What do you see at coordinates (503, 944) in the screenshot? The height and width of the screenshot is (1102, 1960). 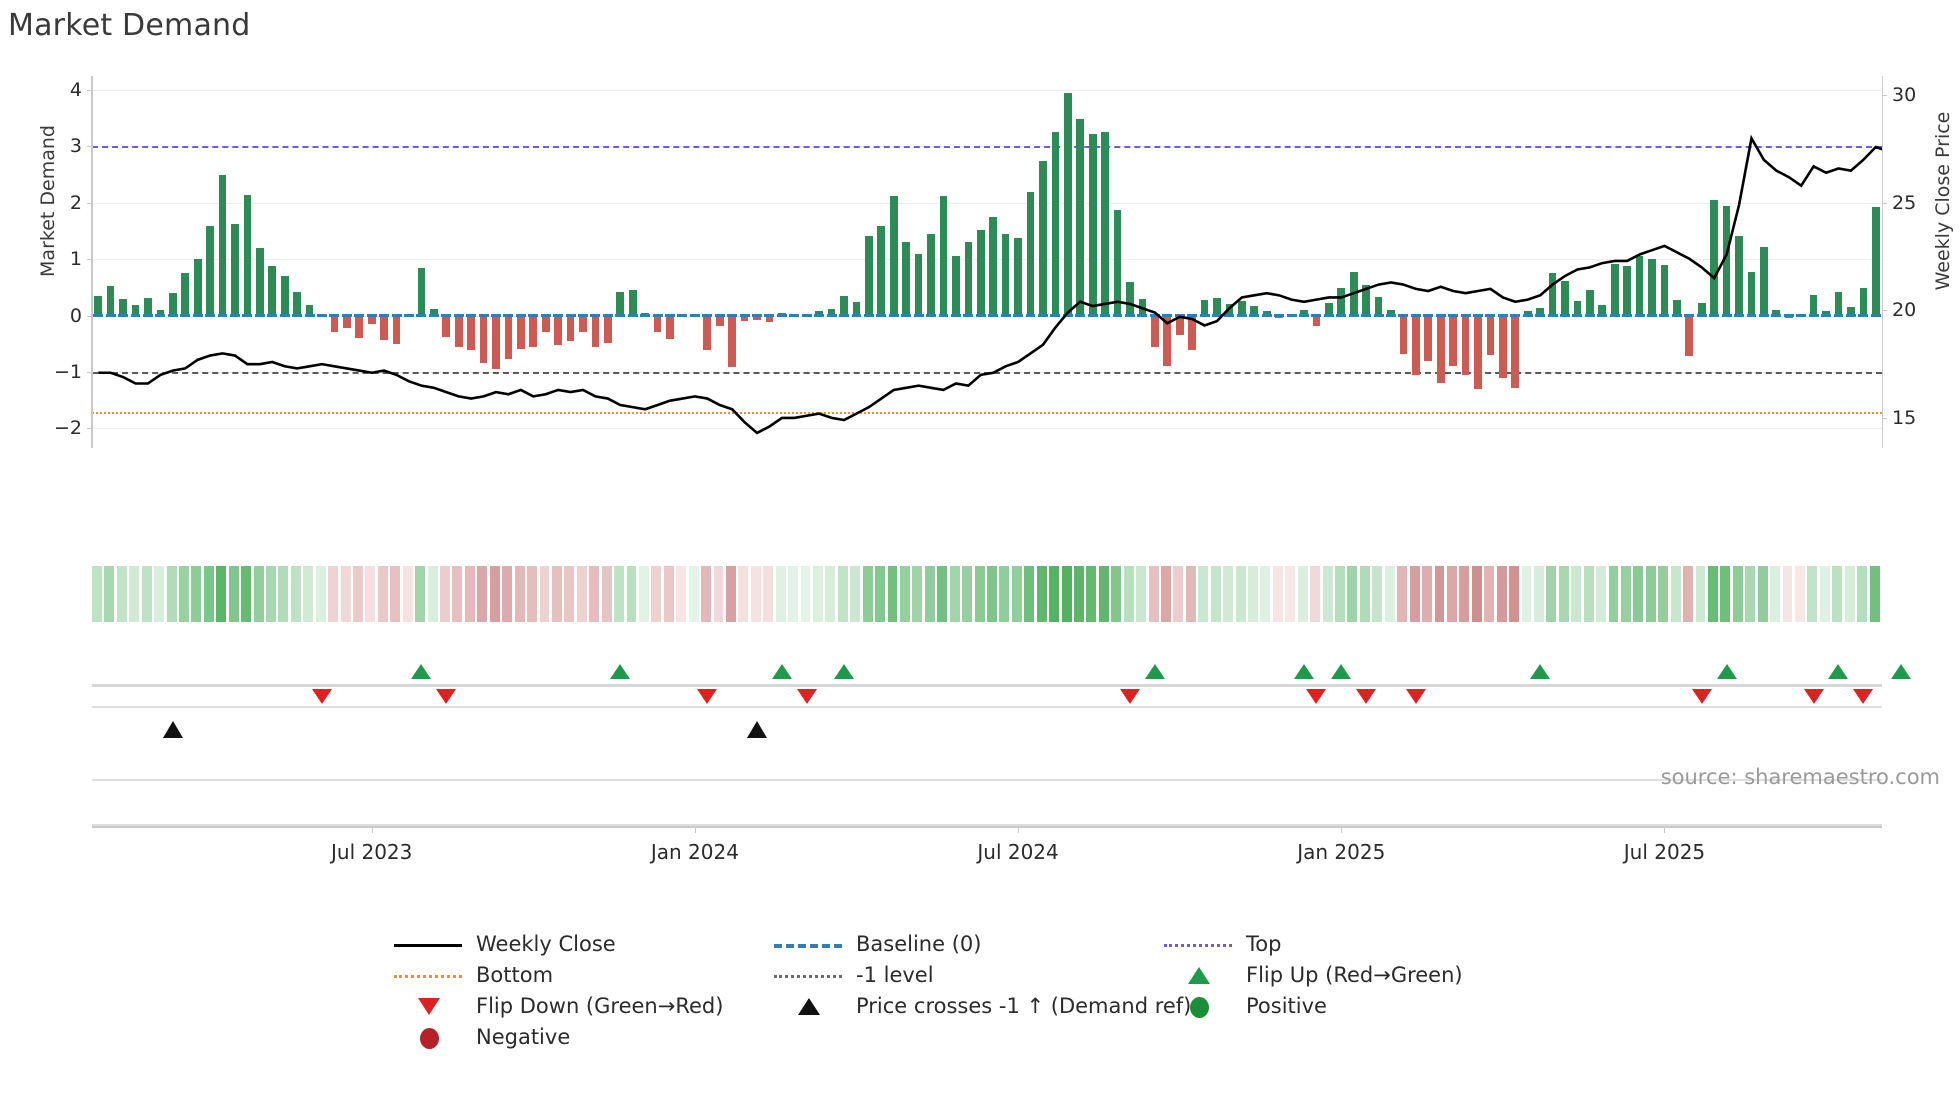 I see `legend-item: Weekly Close` at bounding box center [503, 944].